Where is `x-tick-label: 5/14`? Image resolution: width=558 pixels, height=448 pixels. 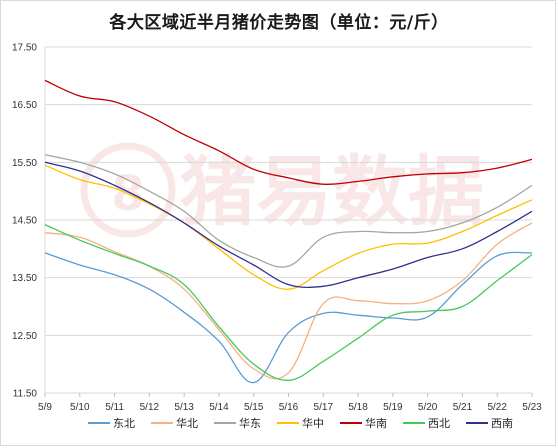 x-tick-label: 5/14 is located at coordinates (219, 407).